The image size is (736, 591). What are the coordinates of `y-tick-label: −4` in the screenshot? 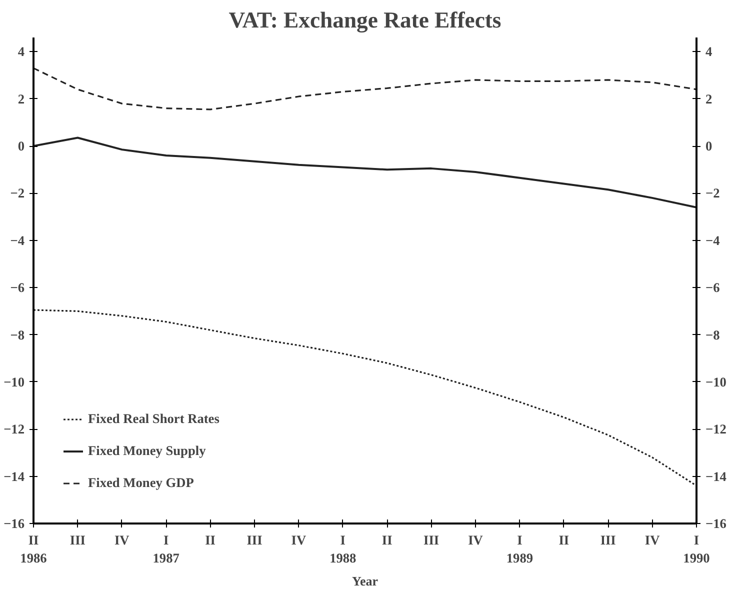 It's located at (17, 240).